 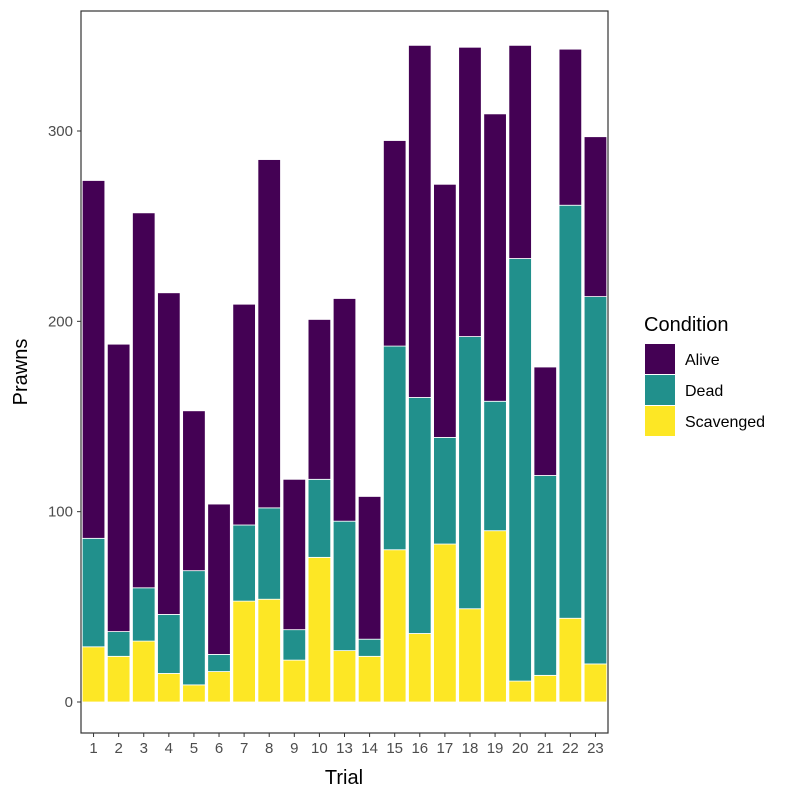 What do you see at coordinates (704, 375) in the screenshot?
I see `legend: Condition Alive Dead Scavenged` at bounding box center [704, 375].